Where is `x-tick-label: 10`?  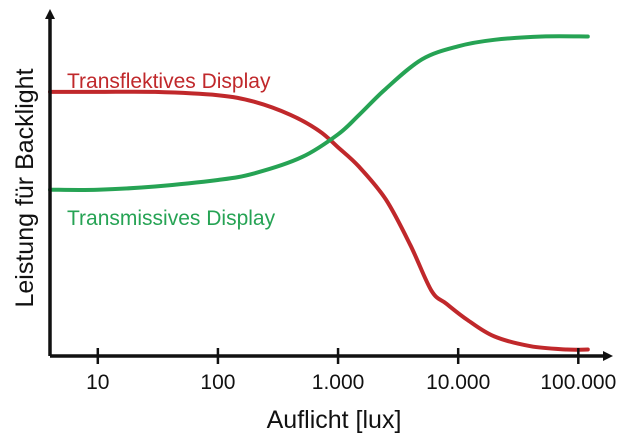 x-tick-label: 10 is located at coordinates (97, 382).